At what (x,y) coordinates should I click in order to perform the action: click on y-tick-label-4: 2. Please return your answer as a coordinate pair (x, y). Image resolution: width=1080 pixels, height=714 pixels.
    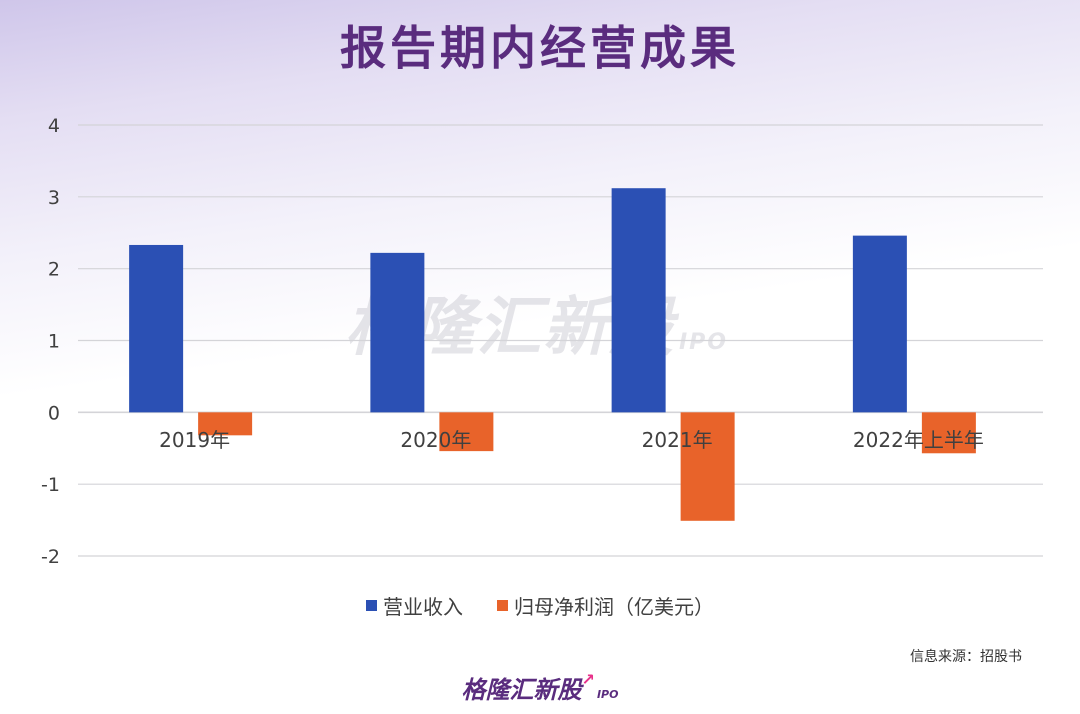
    Looking at the image, I should click on (54, 270).